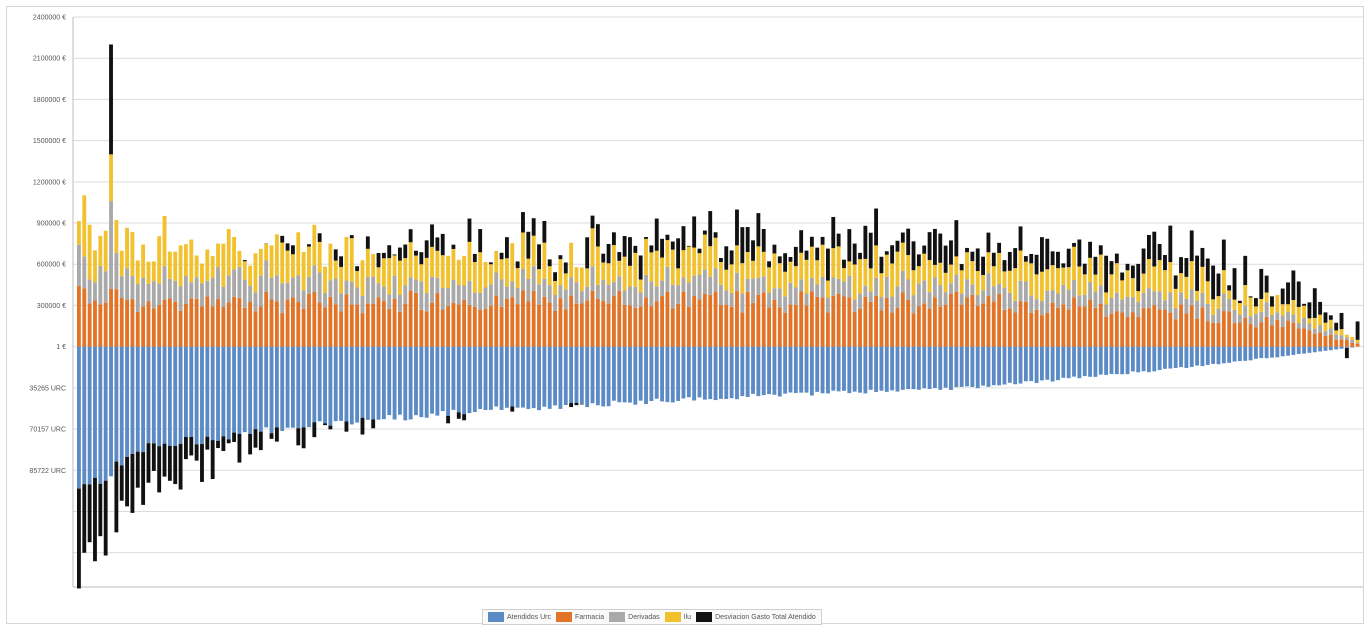 This screenshot has height=630, width=1371. Describe the element at coordinates (49, 59) in the screenshot. I see `y-tick-label: 2100000 €` at that location.